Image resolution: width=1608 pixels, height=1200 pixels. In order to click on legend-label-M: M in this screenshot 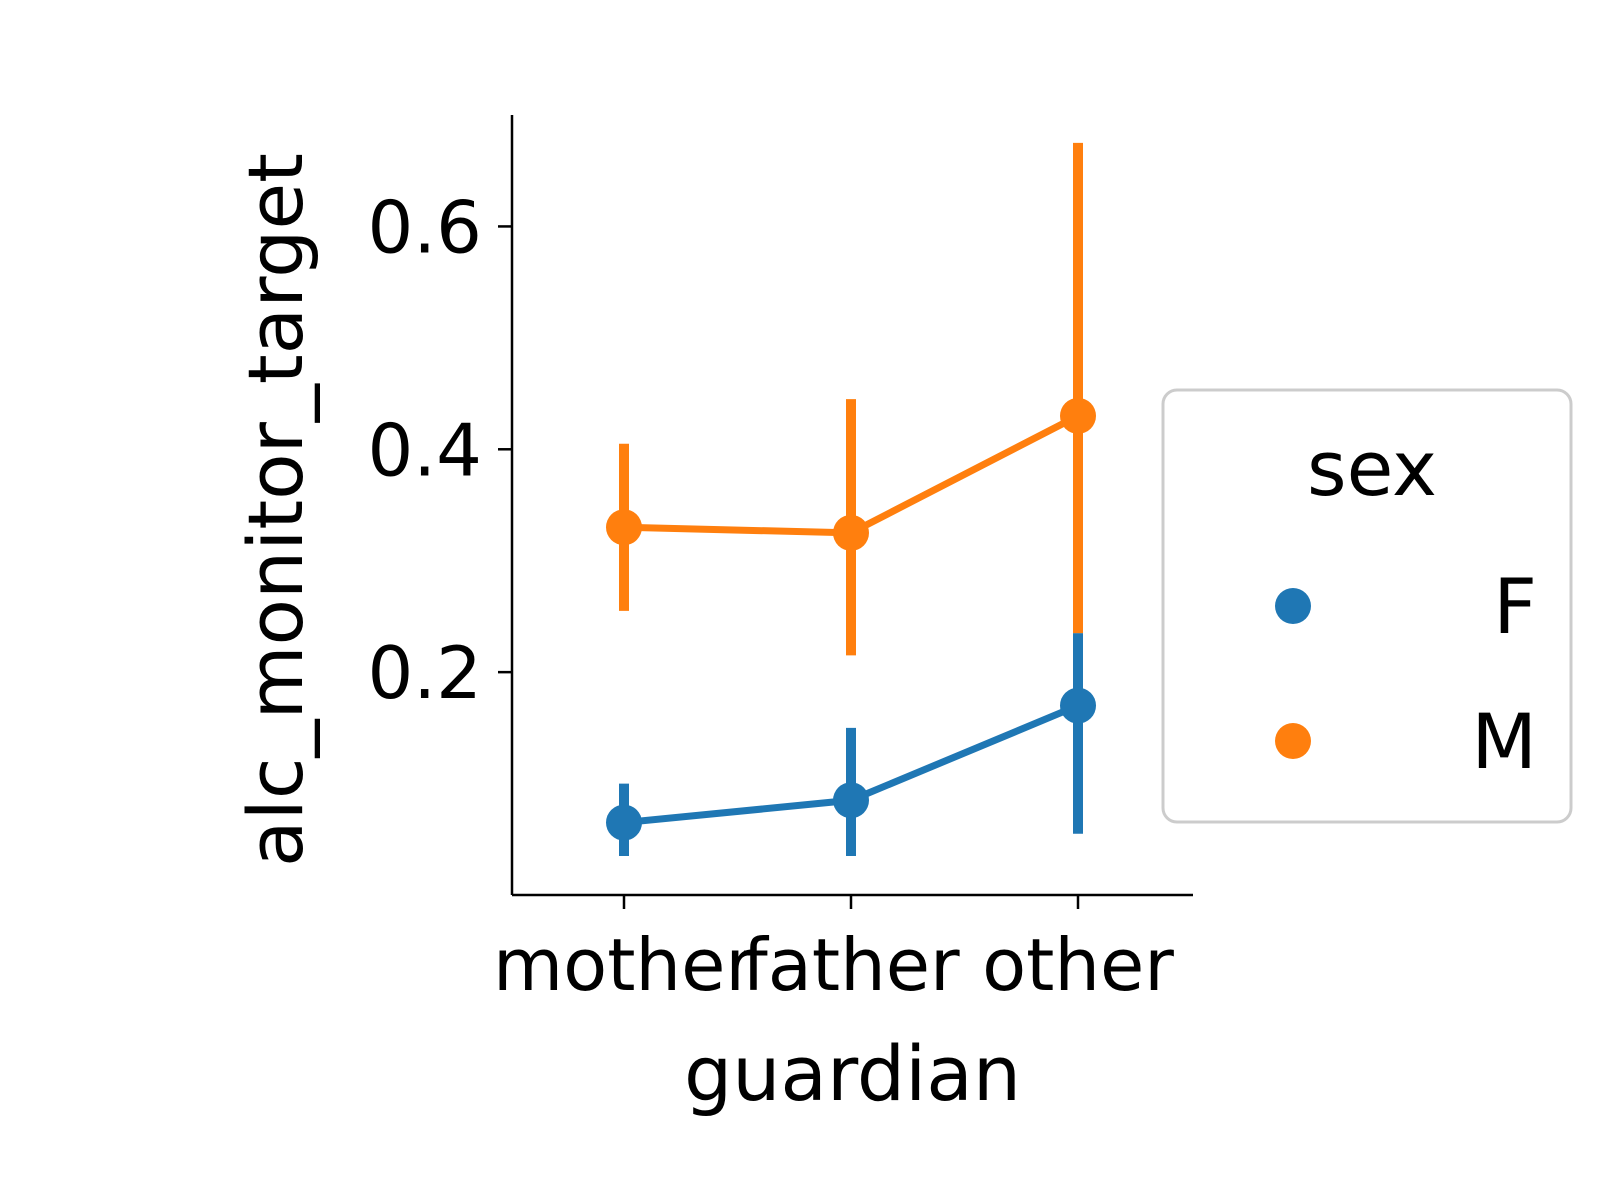, I will do `click(1504, 741)`.